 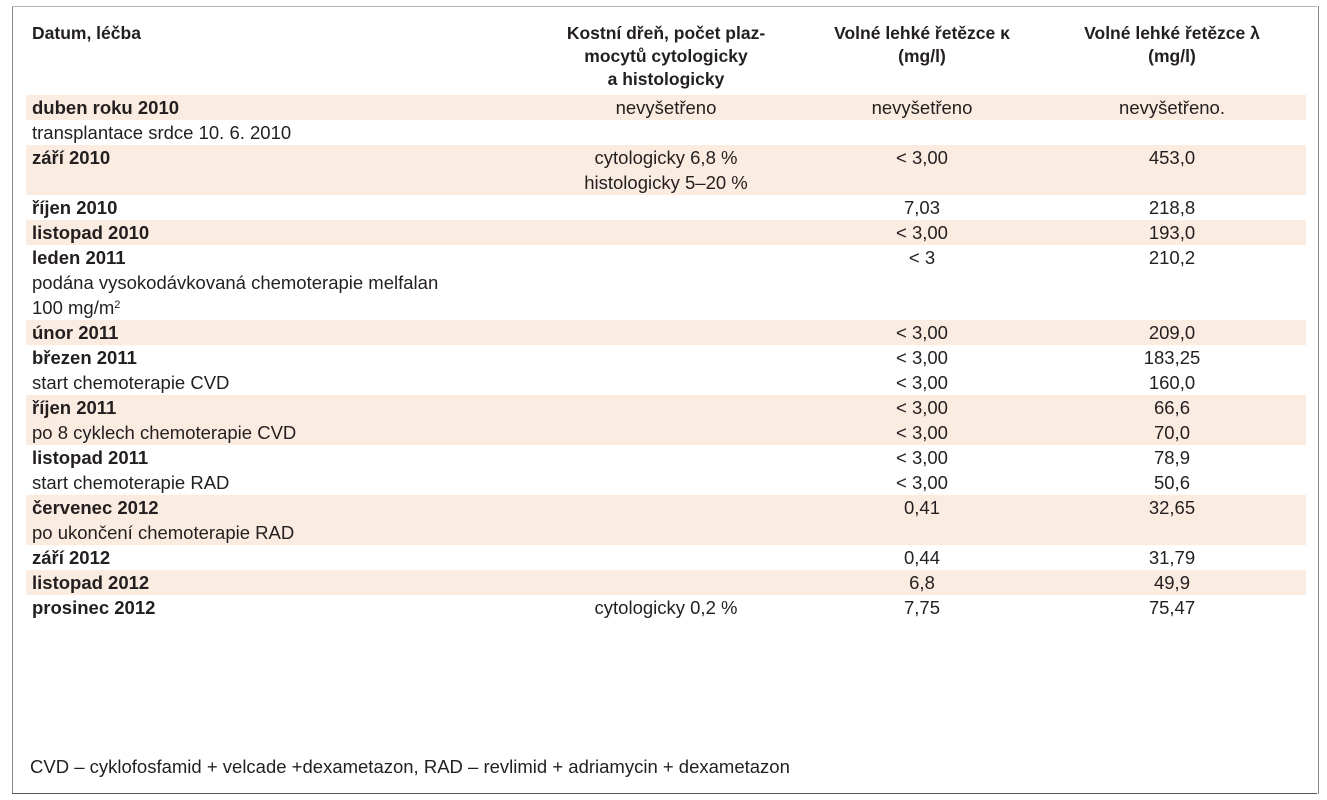 I want to click on table-row: září 2012 0,44 31,79, so click(x=666, y=557).